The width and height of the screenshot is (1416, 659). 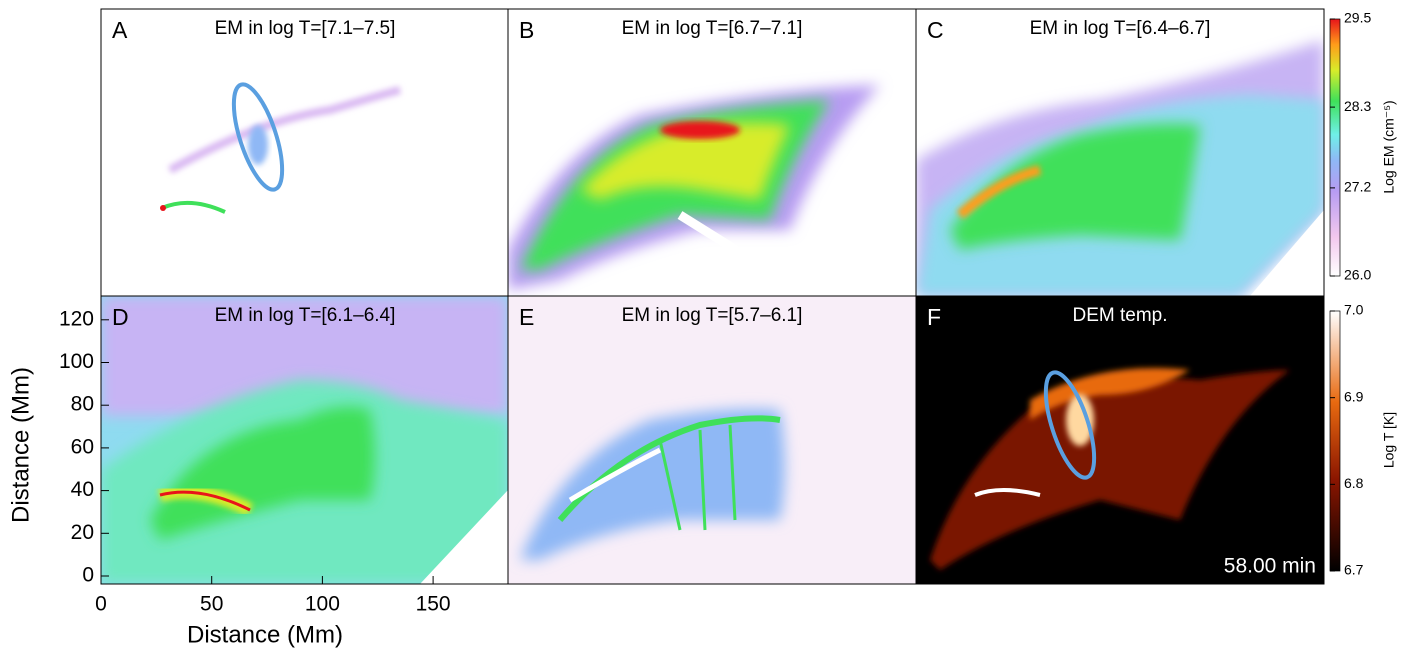 I want to click on panel-title: EM in log T=[7.1–7.5], so click(x=305, y=28).